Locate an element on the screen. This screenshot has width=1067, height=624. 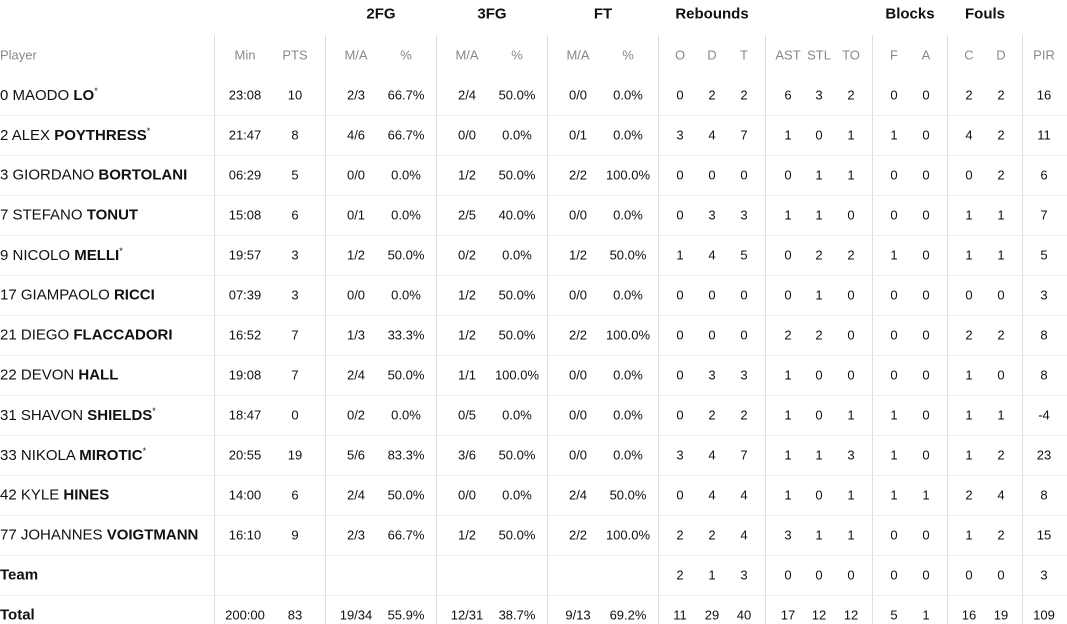
player-name: 7 STEFANO TONUT is located at coordinates (69, 215).